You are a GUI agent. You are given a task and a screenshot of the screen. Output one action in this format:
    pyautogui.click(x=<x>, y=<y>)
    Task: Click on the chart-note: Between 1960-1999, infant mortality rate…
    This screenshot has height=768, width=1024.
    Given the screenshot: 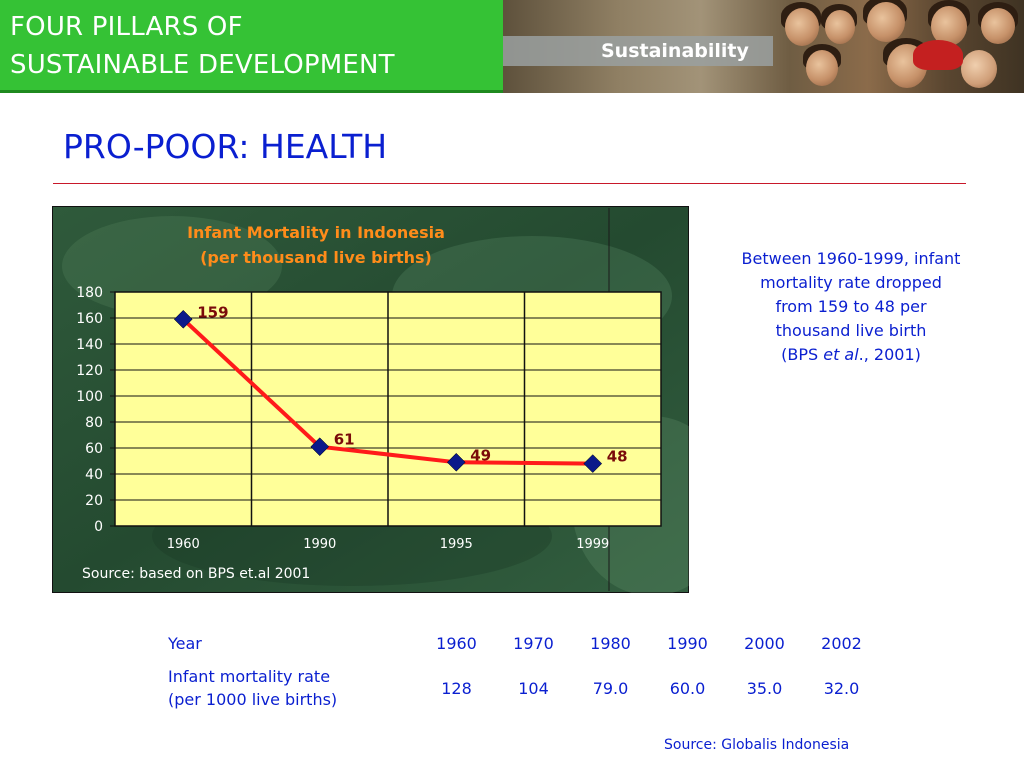 What is the action you would take?
    pyautogui.click(x=851, y=307)
    